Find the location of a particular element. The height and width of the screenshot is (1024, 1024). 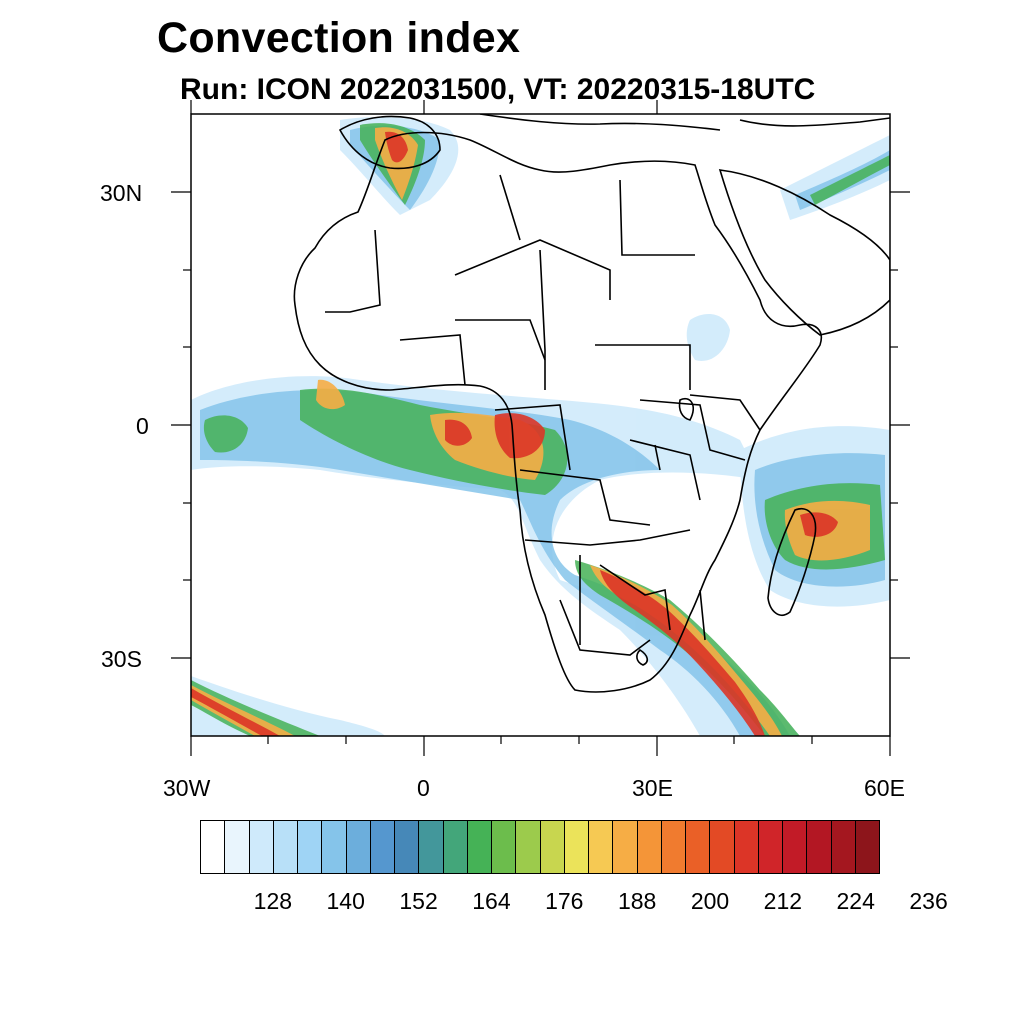

colorbar-tick-label: 236 is located at coordinates (928, 901).